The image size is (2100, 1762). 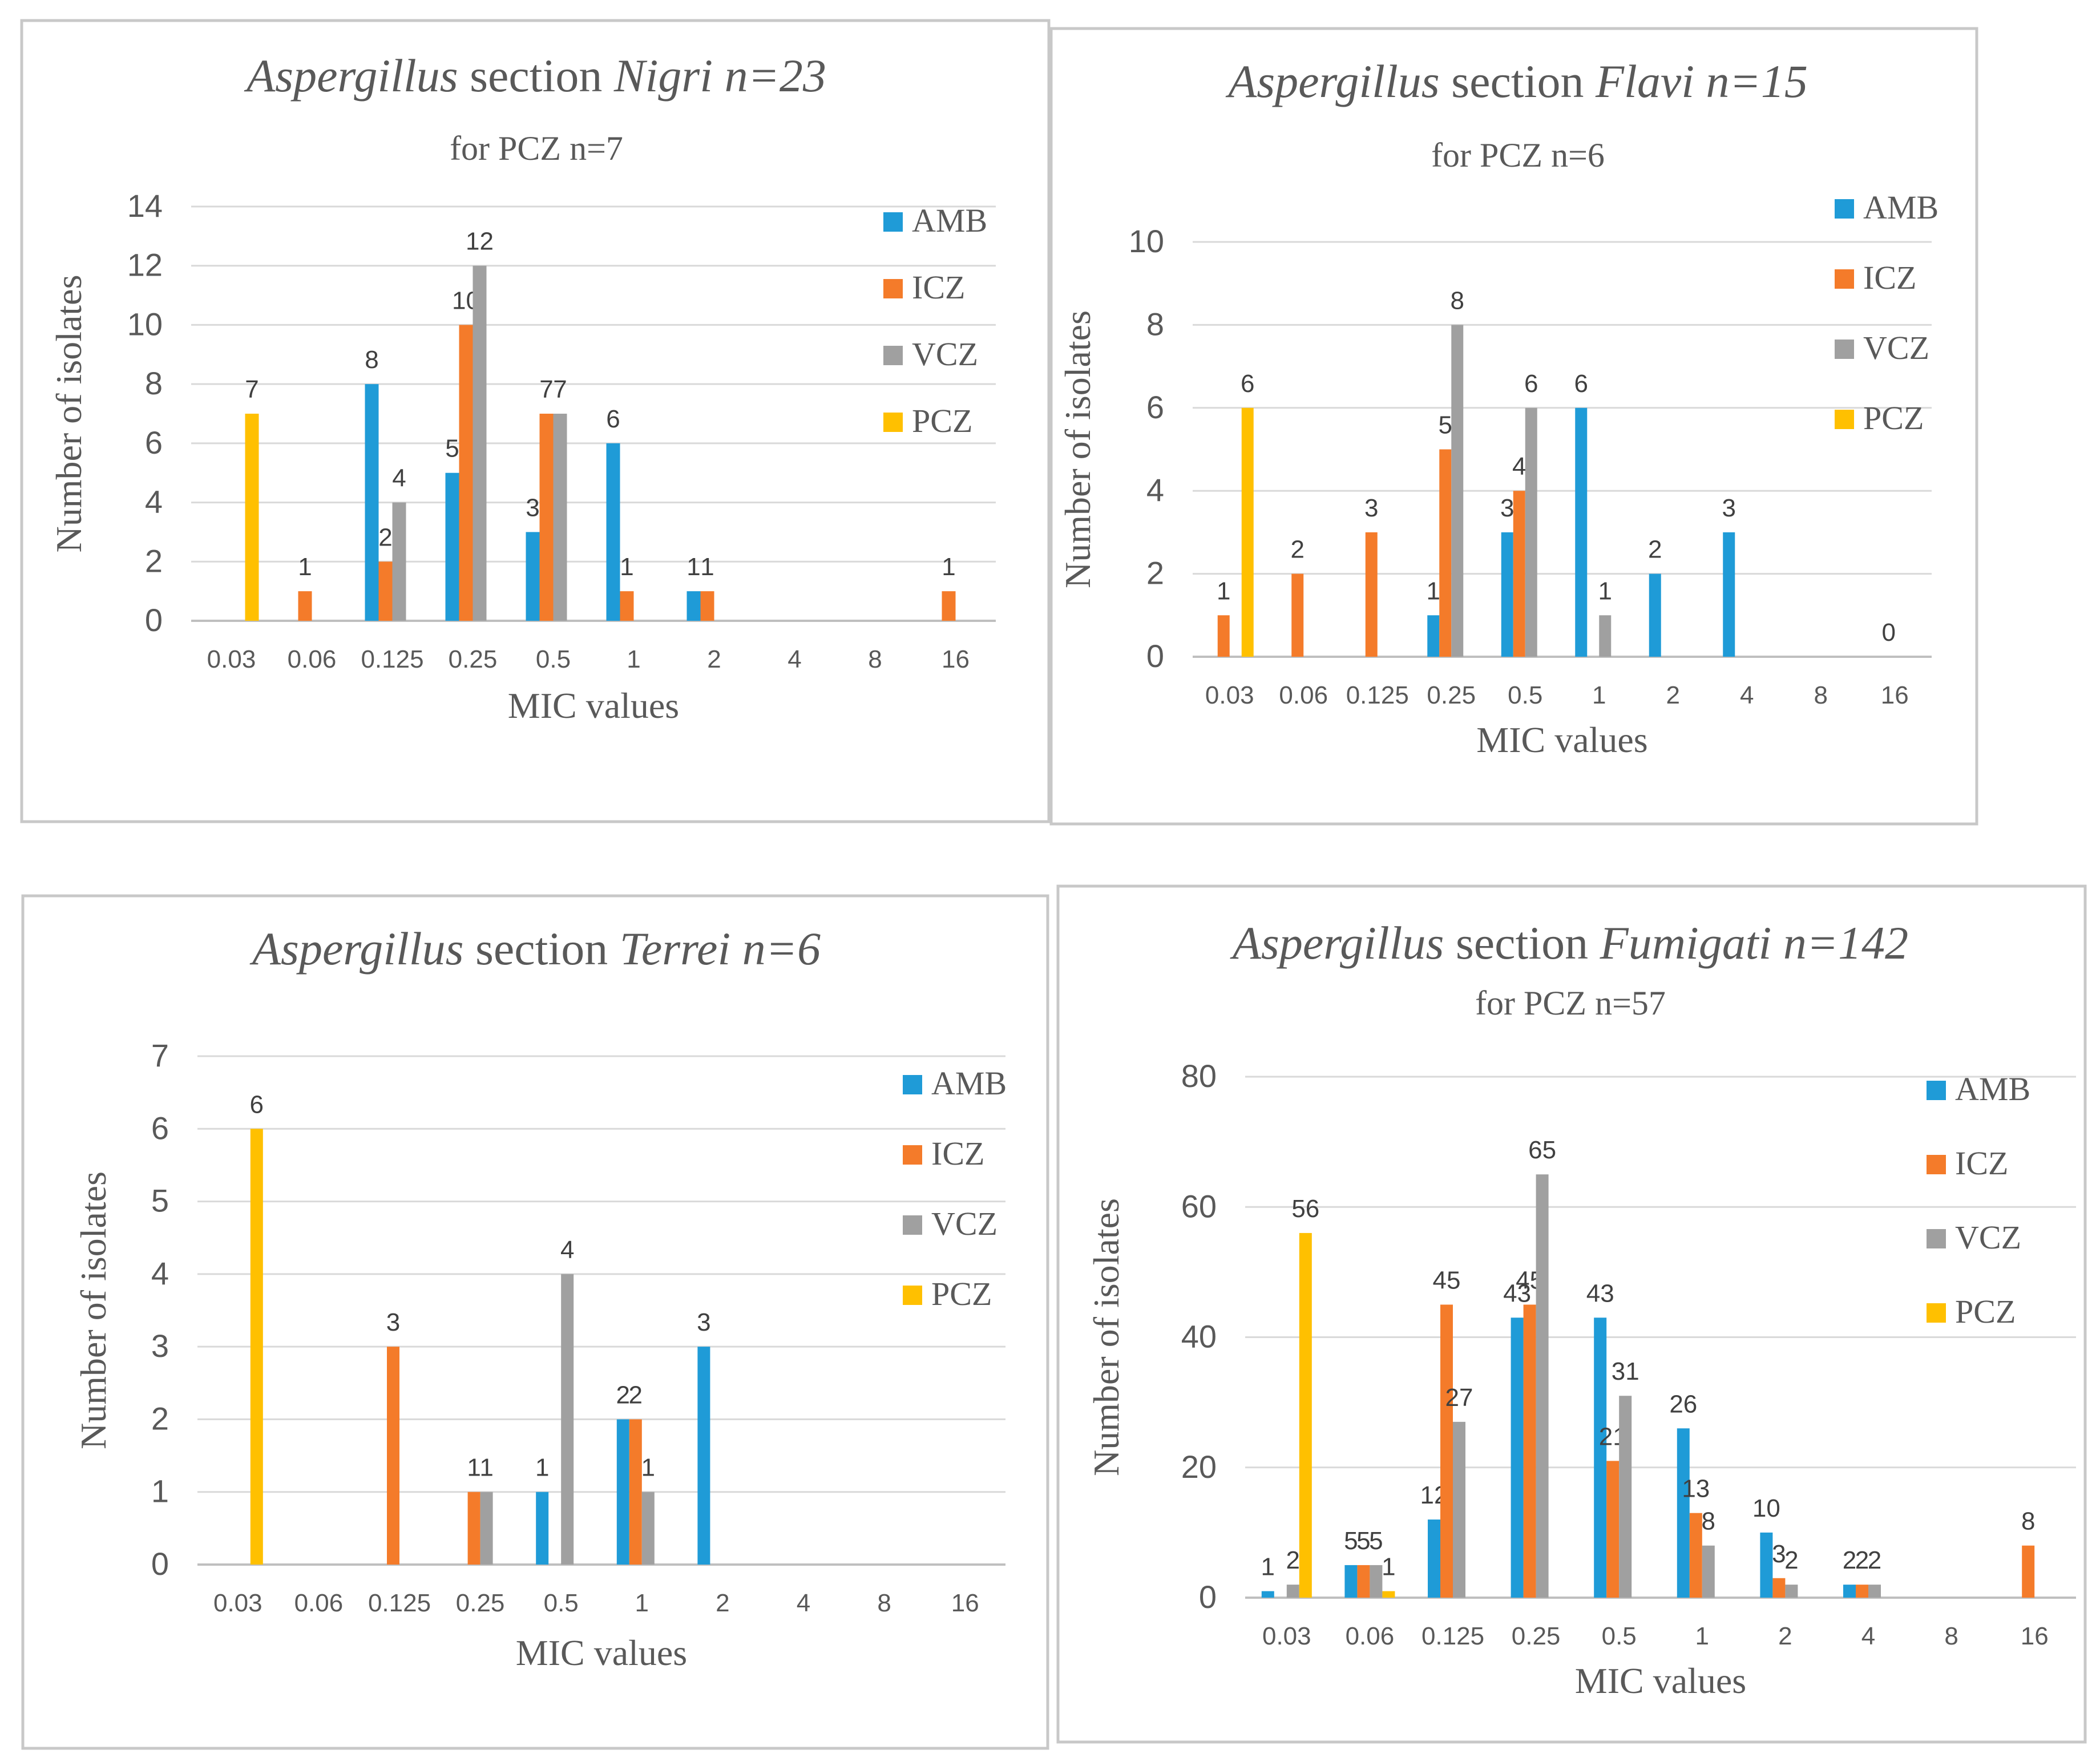 What do you see at coordinates (1519, 466) in the screenshot?
I see `data-label: 4` at bounding box center [1519, 466].